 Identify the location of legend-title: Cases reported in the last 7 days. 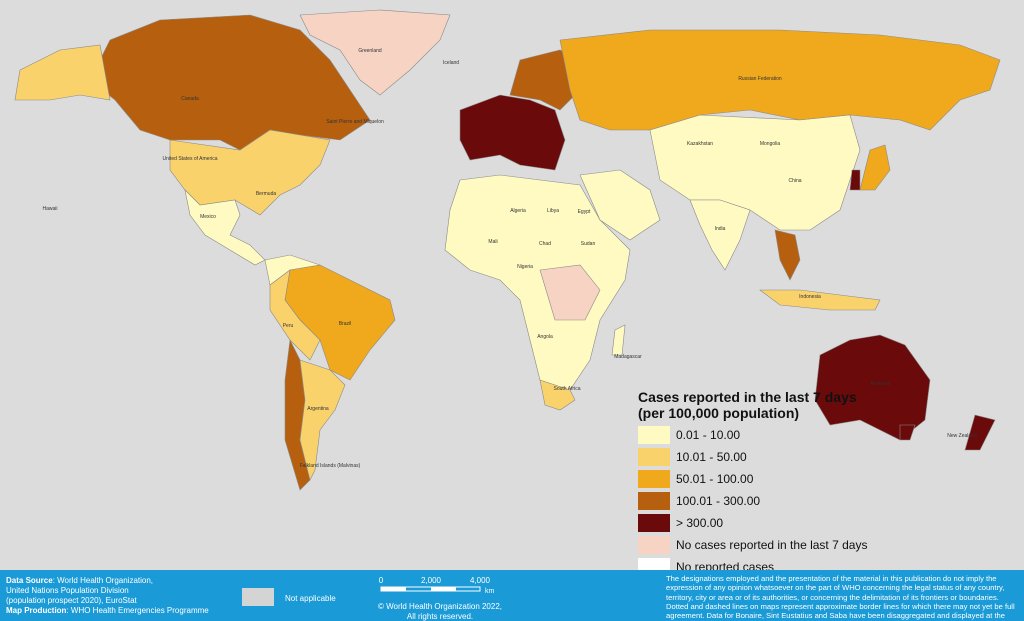
(747, 397).